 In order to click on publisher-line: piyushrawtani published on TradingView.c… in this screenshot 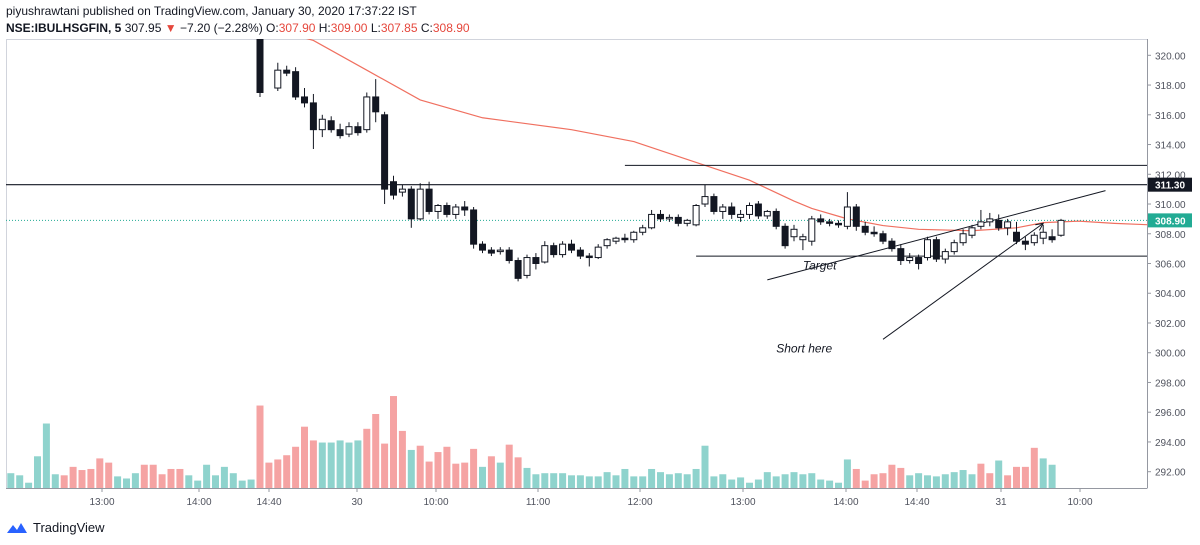, I will do `click(211, 11)`.